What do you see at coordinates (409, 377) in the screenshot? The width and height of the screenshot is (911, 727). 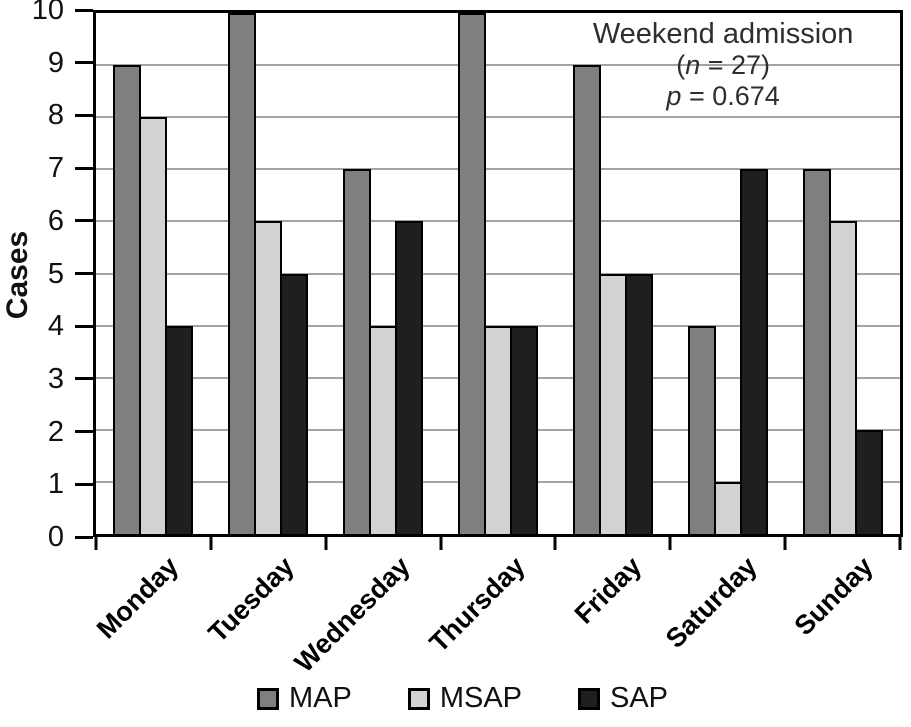 I see `bar-sap-wednesday` at bounding box center [409, 377].